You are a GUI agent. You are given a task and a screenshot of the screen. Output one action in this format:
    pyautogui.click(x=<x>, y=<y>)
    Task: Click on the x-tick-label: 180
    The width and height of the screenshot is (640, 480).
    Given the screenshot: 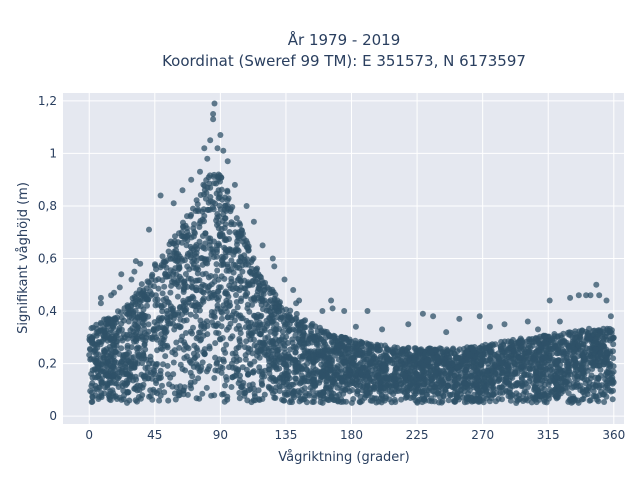 What is the action you would take?
    pyautogui.click(x=351, y=435)
    